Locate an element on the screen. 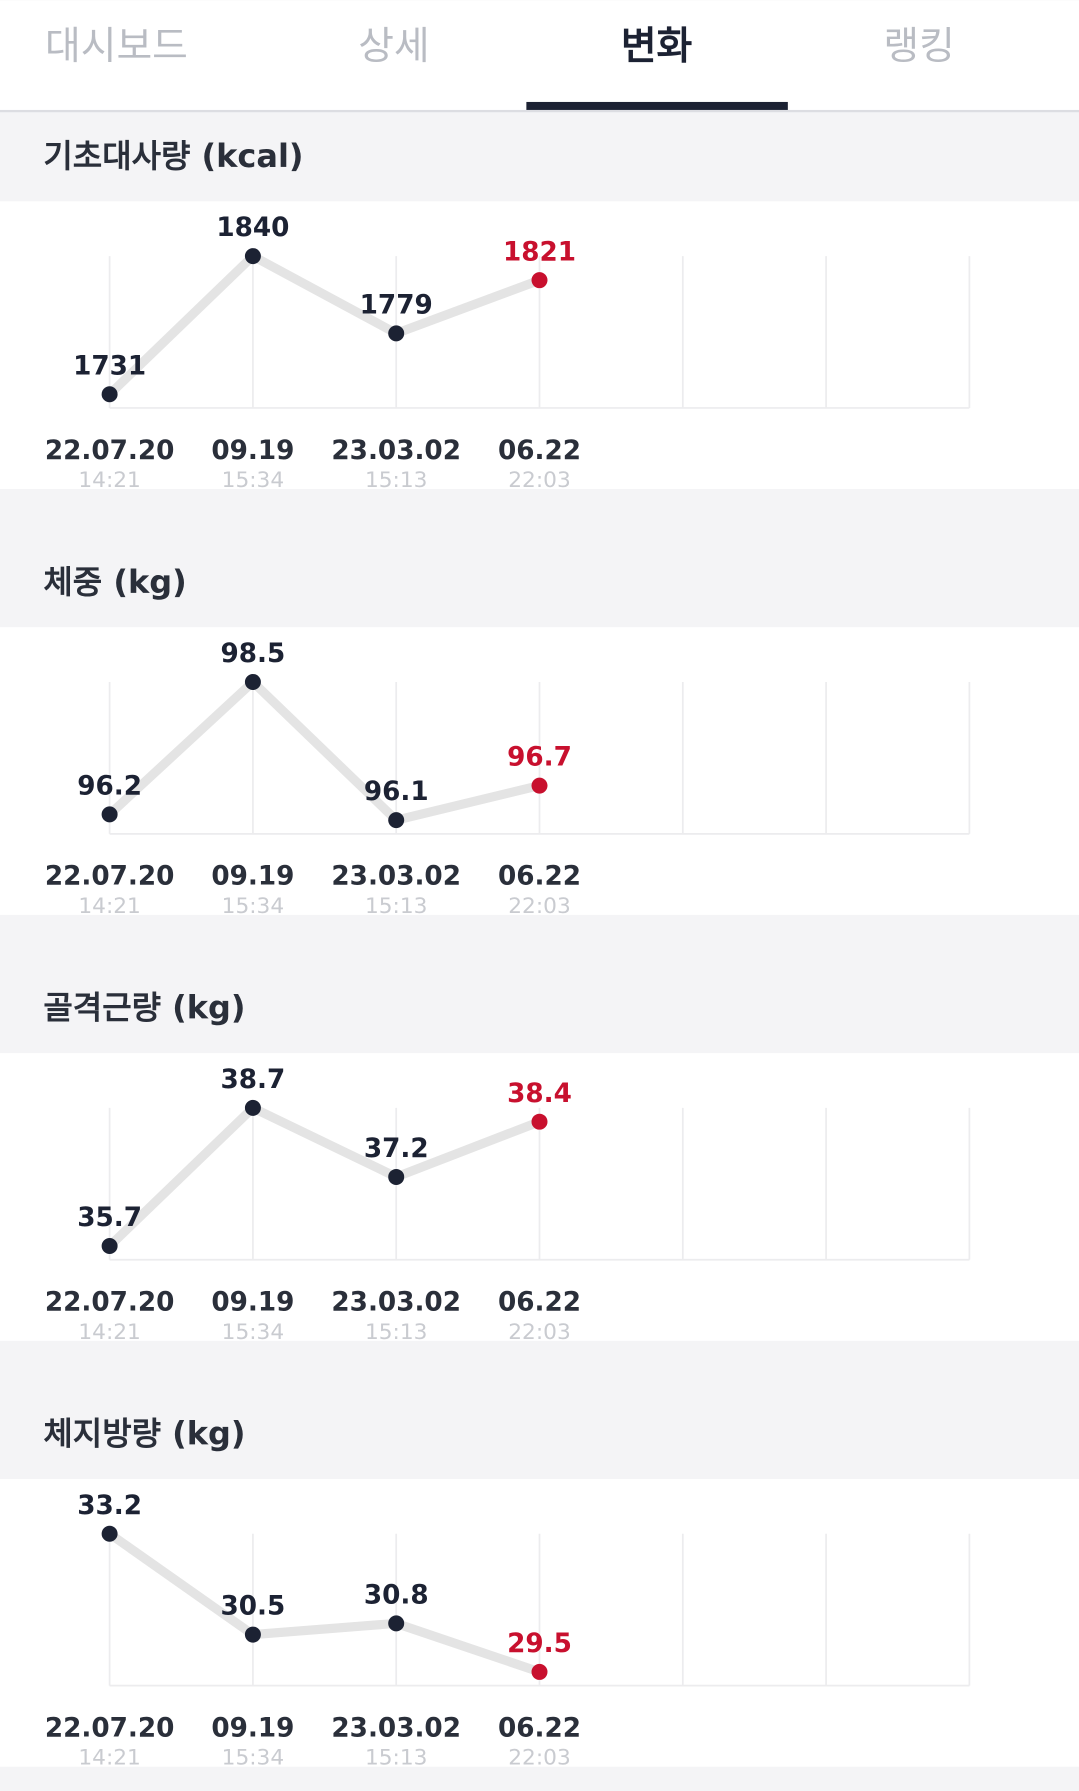 This screenshot has width=1079, height=1791. value-label: 98.5 is located at coordinates (253, 654).